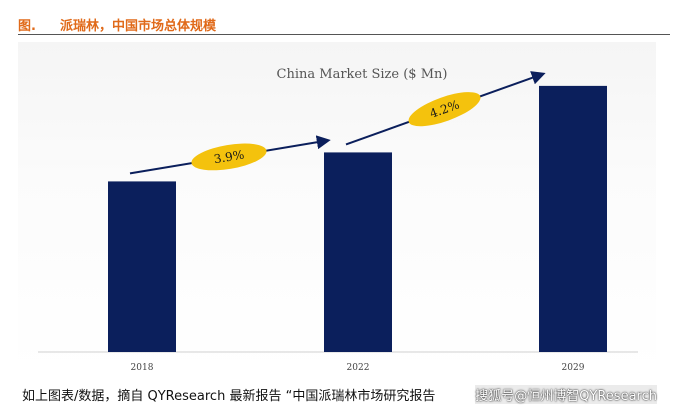 This screenshot has width=675, height=414. What do you see at coordinates (358, 252) in the screenshot?
I see `bar-2022` at bounding box center [358, 252].